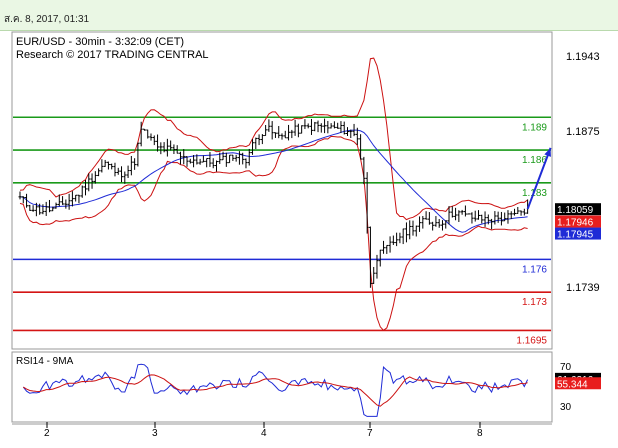 This screenshot has height=448, width=618. I want to click on x-tick: 3, so click(155, 433).